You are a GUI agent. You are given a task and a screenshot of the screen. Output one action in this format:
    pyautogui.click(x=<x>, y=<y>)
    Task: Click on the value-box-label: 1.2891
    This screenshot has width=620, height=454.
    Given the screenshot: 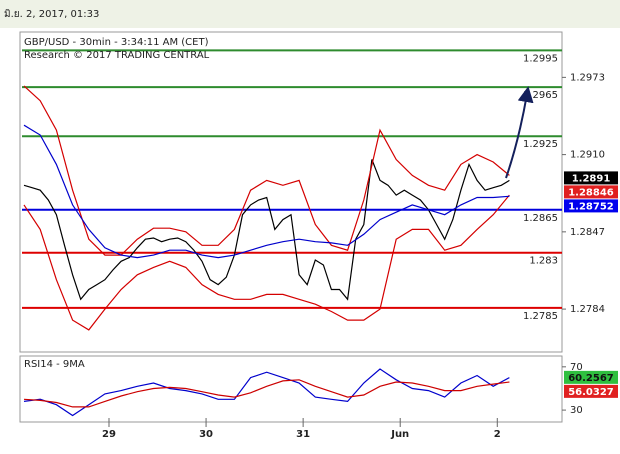 What is the action you would take?
    pyautogui.click(x=591, y=178)
    